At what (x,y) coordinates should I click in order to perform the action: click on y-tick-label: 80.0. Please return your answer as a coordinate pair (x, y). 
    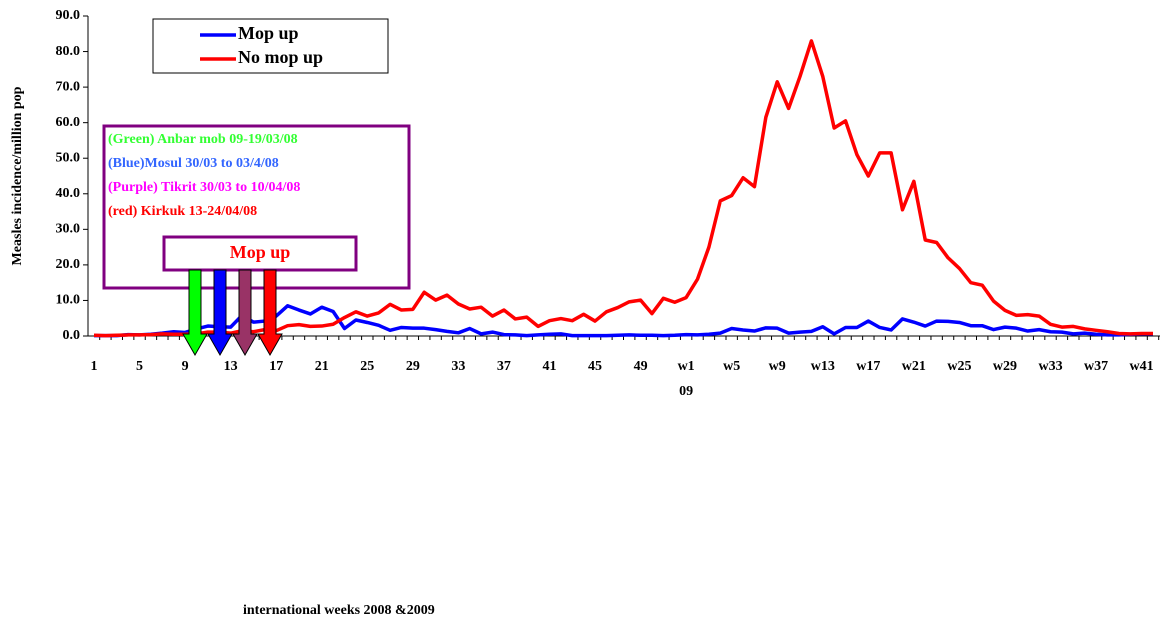
    Looking at the image, I should click on (68, 51).